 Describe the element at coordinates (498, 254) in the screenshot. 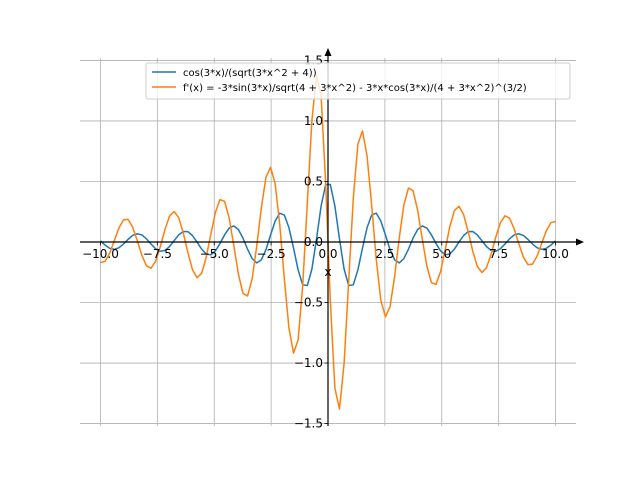

I see `x-tick-label-7: 7.5` at that location.